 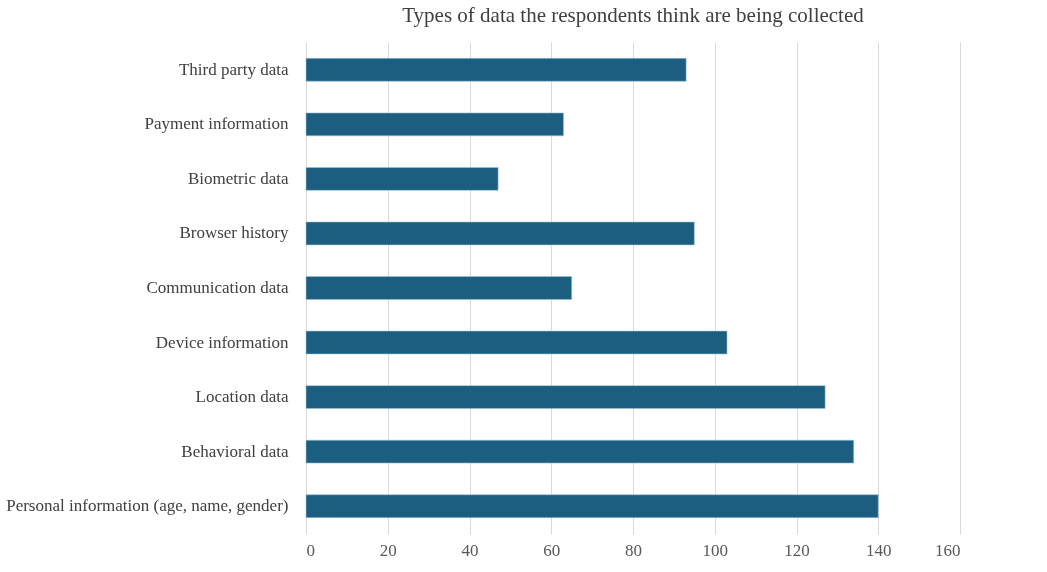 I want to click on x-tick-label: 80, so click(x=633, y=550).